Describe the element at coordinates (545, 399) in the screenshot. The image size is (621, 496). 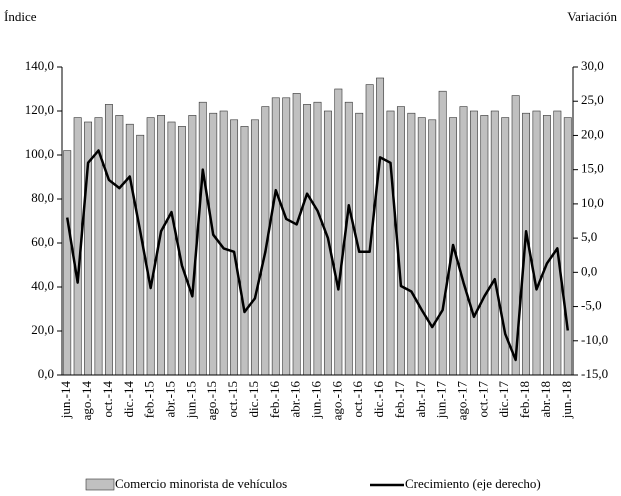
I see `x-tick-label: abr.-18` at that location.